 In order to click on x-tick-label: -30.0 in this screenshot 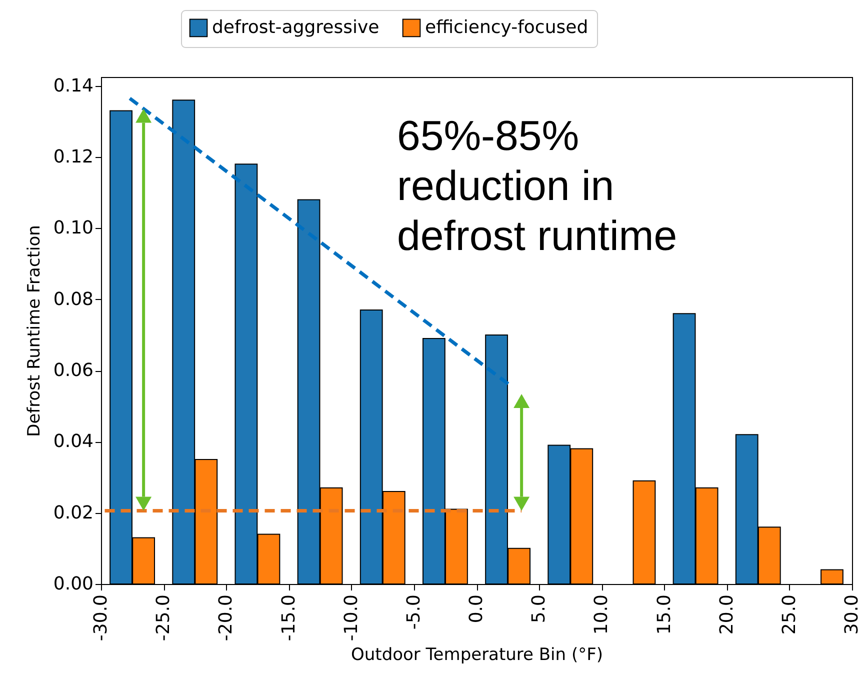, I will do `click(101, 618)`.